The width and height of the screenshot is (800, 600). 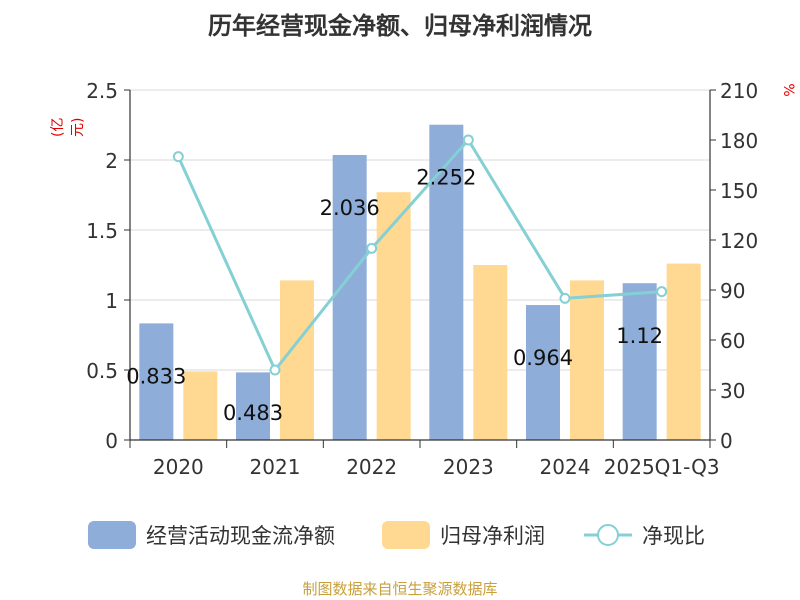 I want to click on legend-swatch-cashflow, so click(x=112, y=535).